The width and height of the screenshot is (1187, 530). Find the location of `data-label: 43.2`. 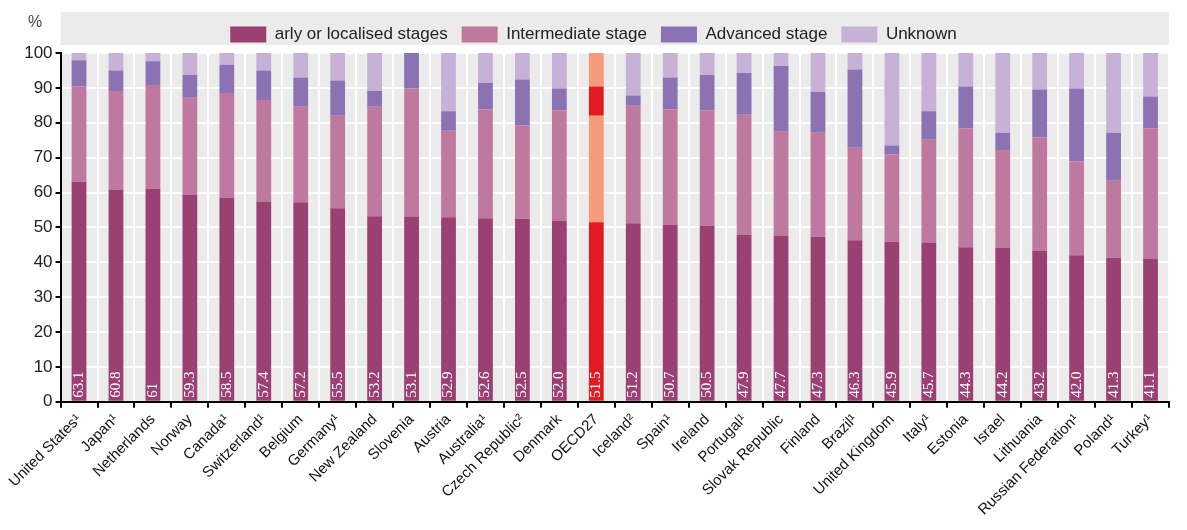

data-label: 43.2 is located at coordinates (1038, 384).